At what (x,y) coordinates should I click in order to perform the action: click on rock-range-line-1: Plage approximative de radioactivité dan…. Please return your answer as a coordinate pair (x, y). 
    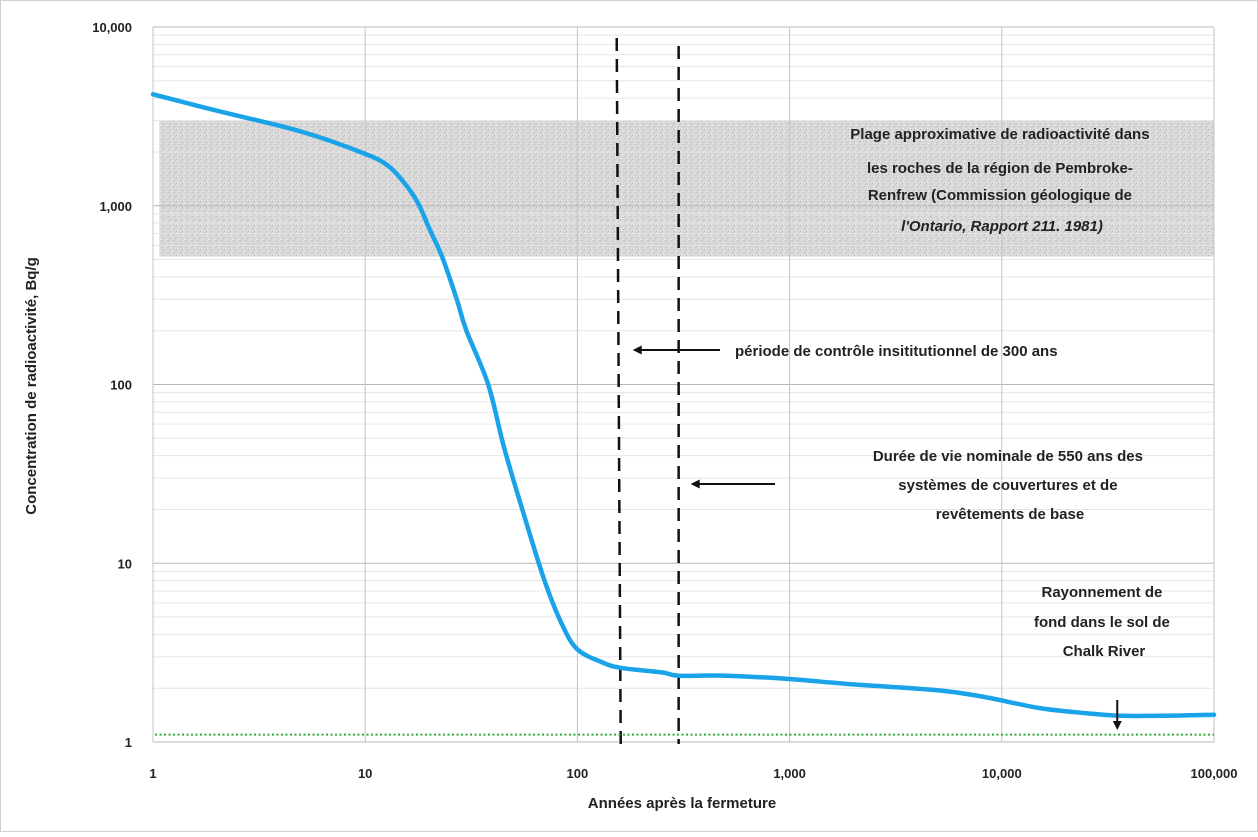
    Looking at the image, I should click on (999, 134).